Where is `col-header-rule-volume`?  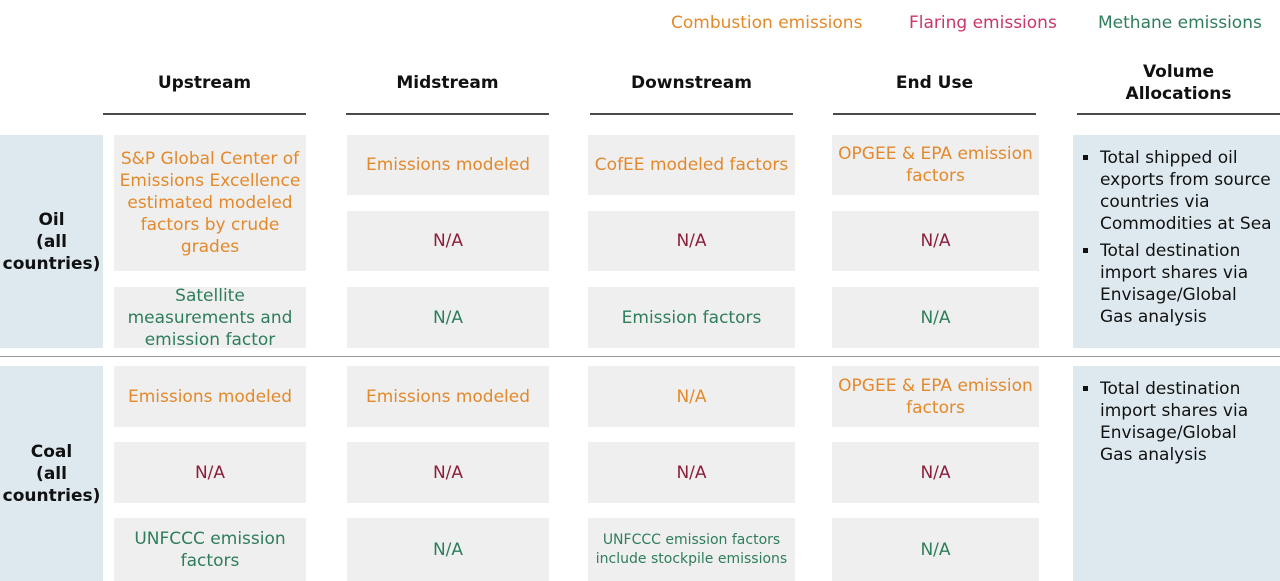 col-header-rule-volume is located at coordinates (1178, 114).